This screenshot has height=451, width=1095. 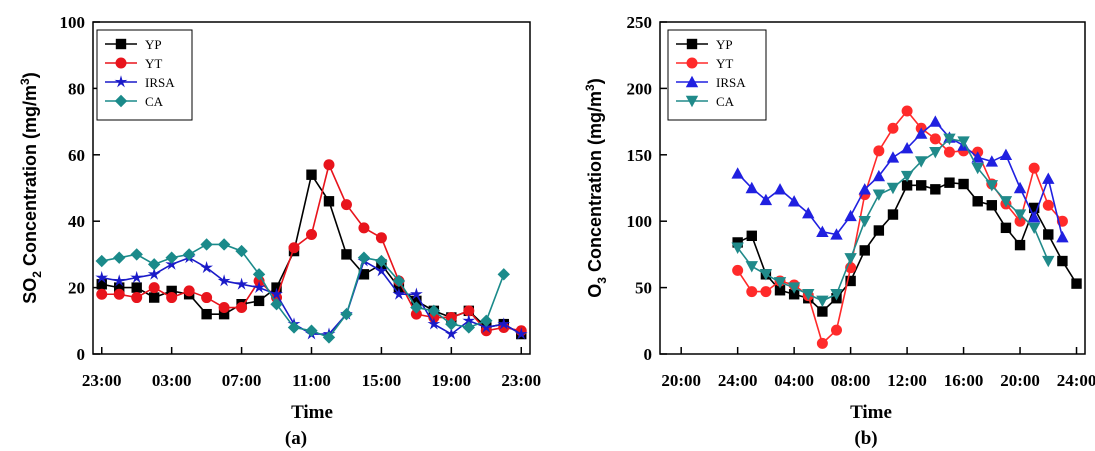 What do you see at coordinates (153, 63) in the screenshot?
I see `a-legend-label-yt: YT` at bounding box center [153, 63].